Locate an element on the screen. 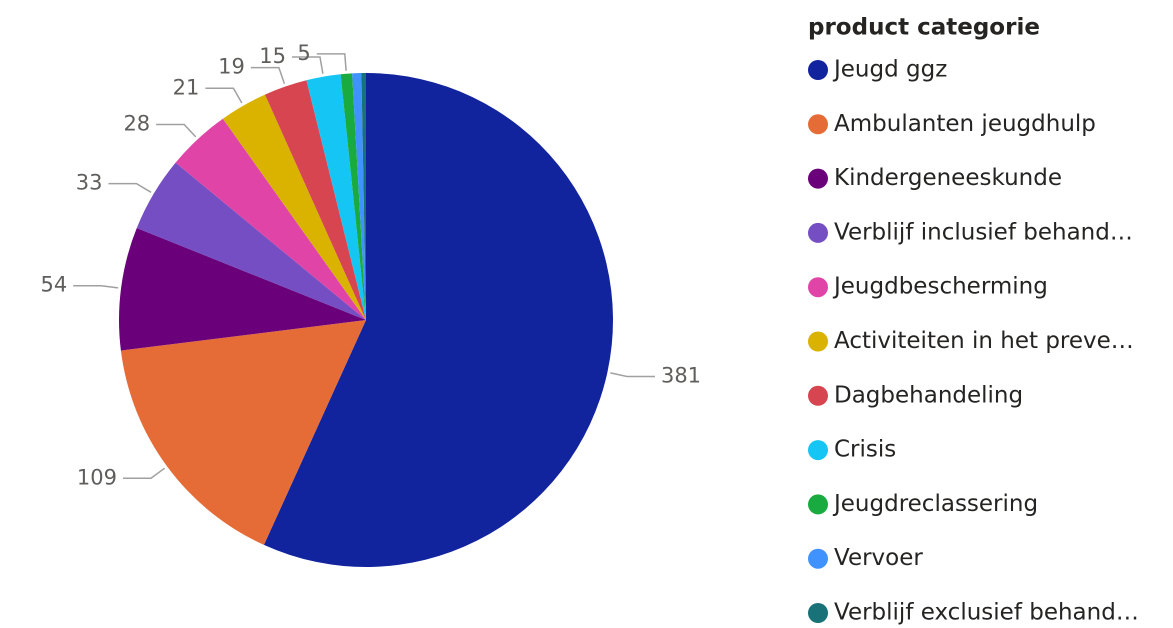 The image size is (1173, 628). data-label: 33 is located at coordinates (89, 183).